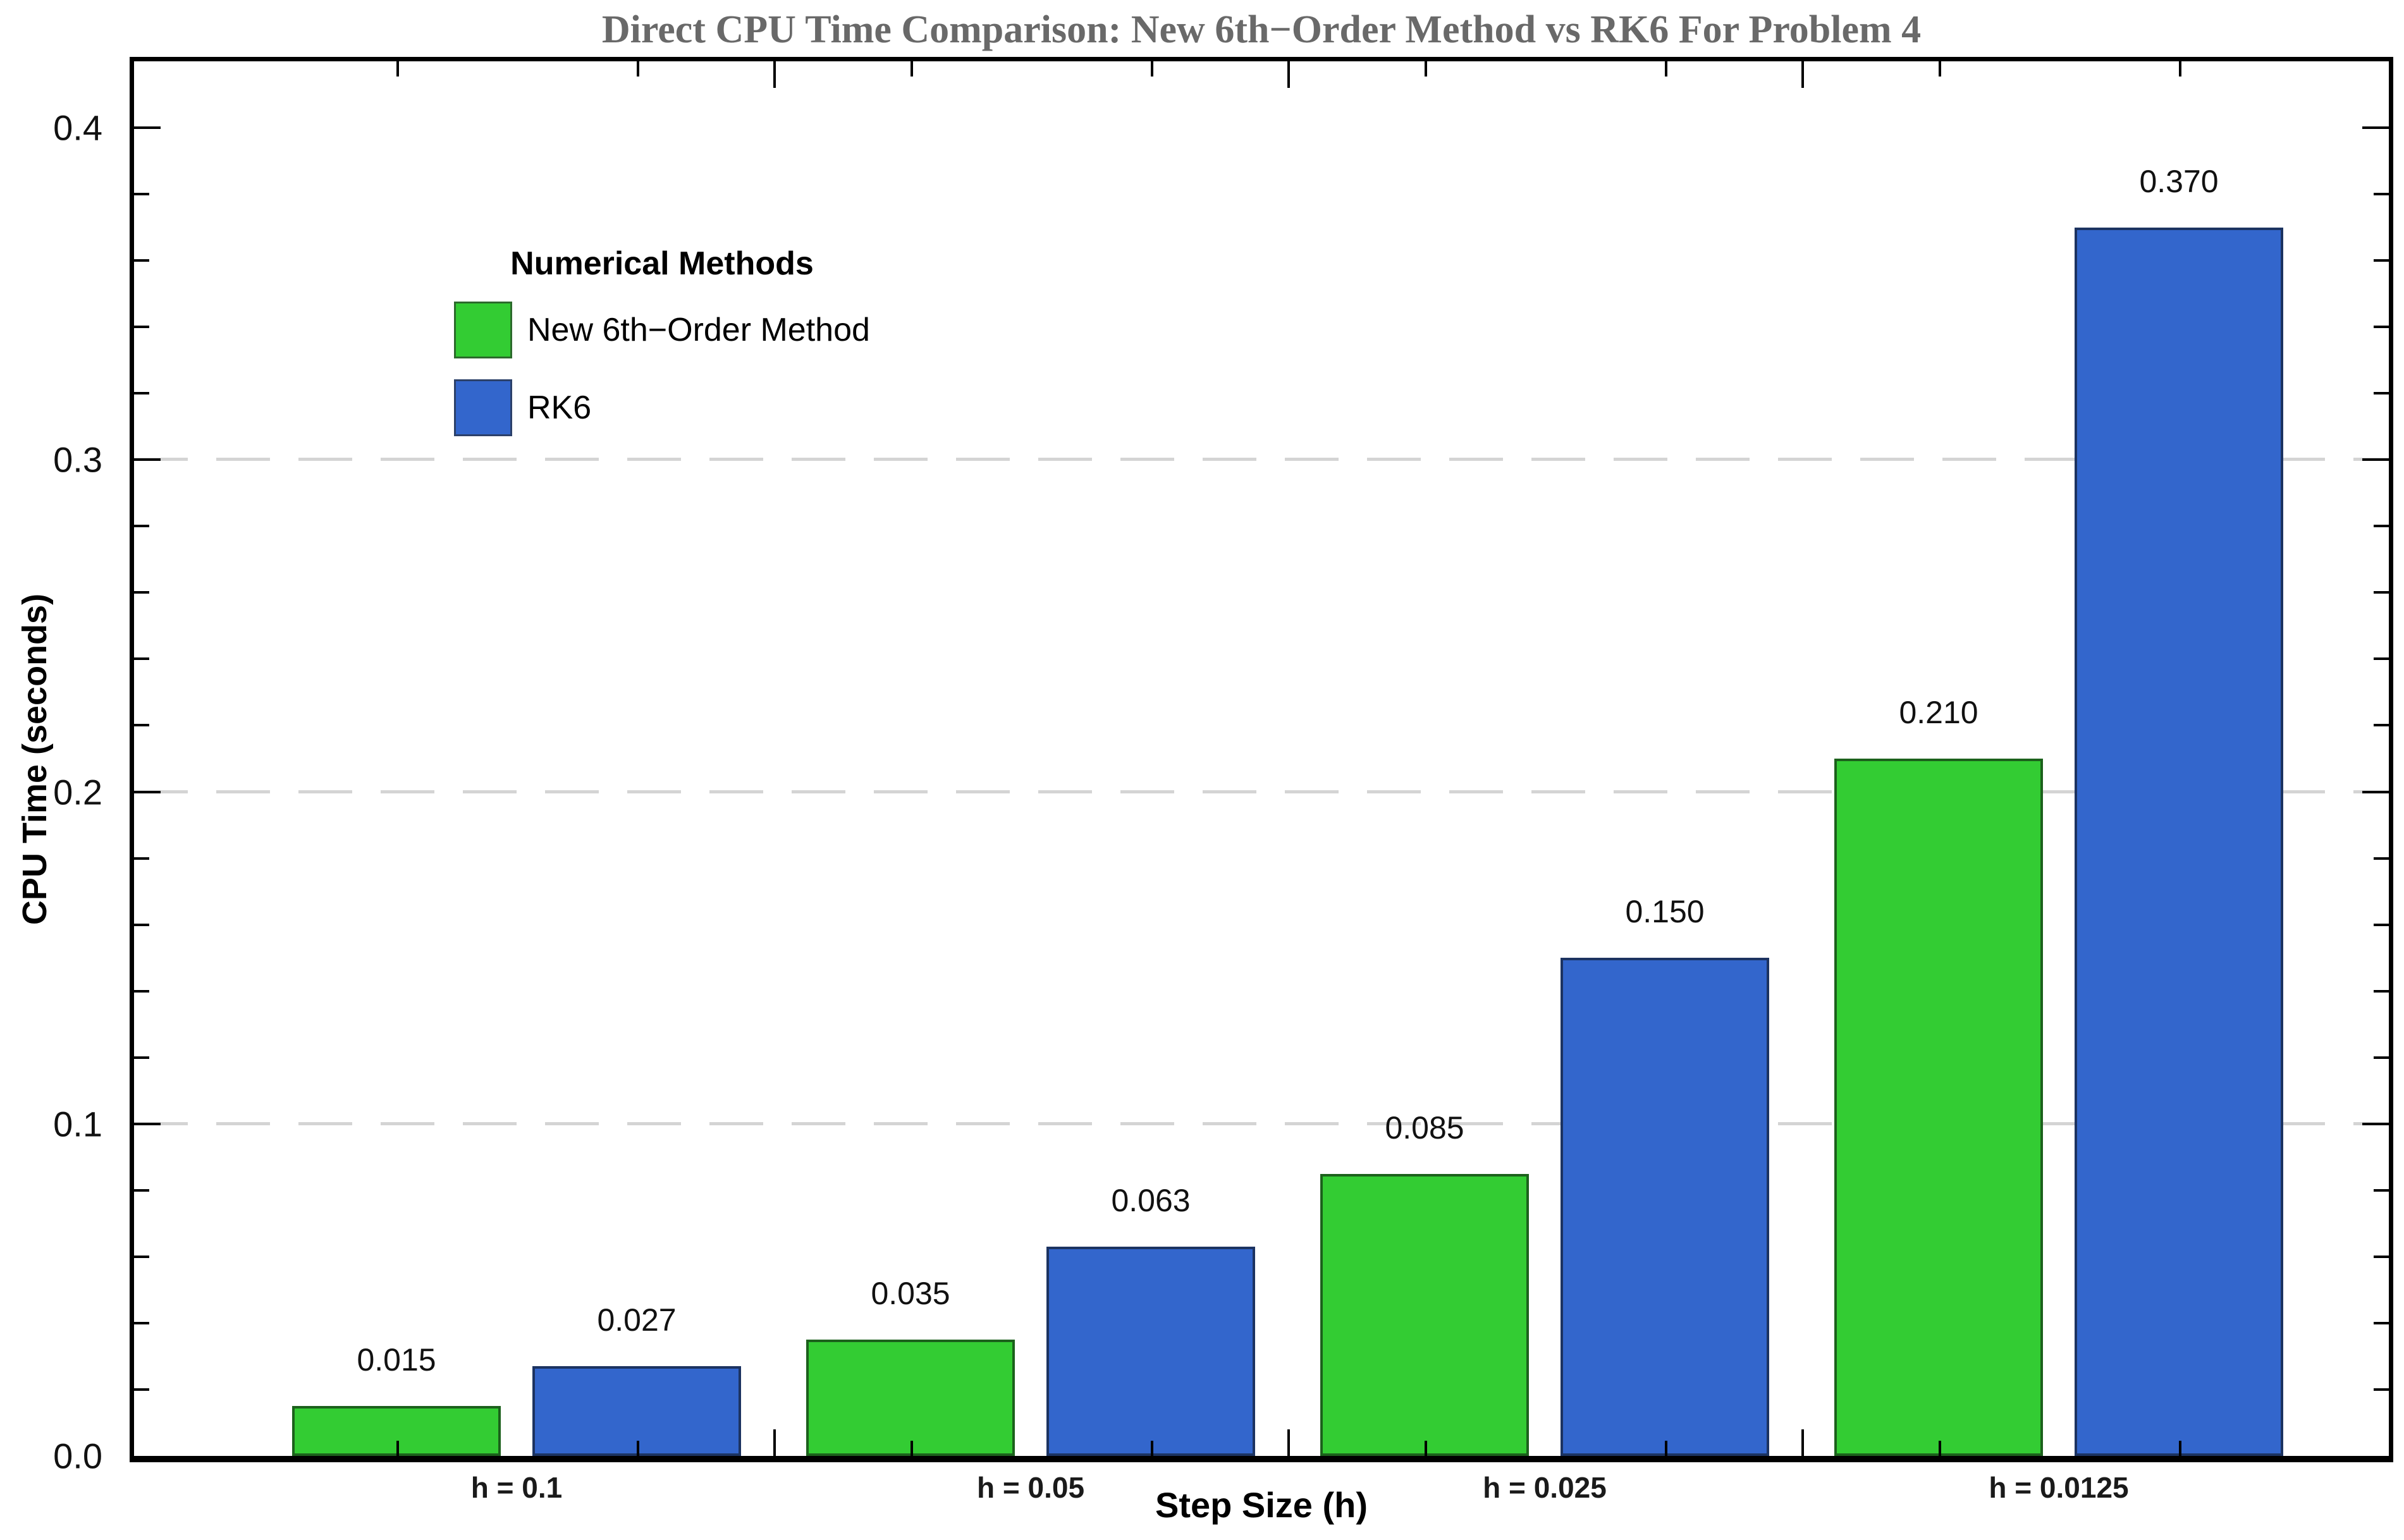  What do you see at coordinates (77, 1124) in the screenshot?
I see `y-tick-label: 0.1` at bounding box center [77, 1124].